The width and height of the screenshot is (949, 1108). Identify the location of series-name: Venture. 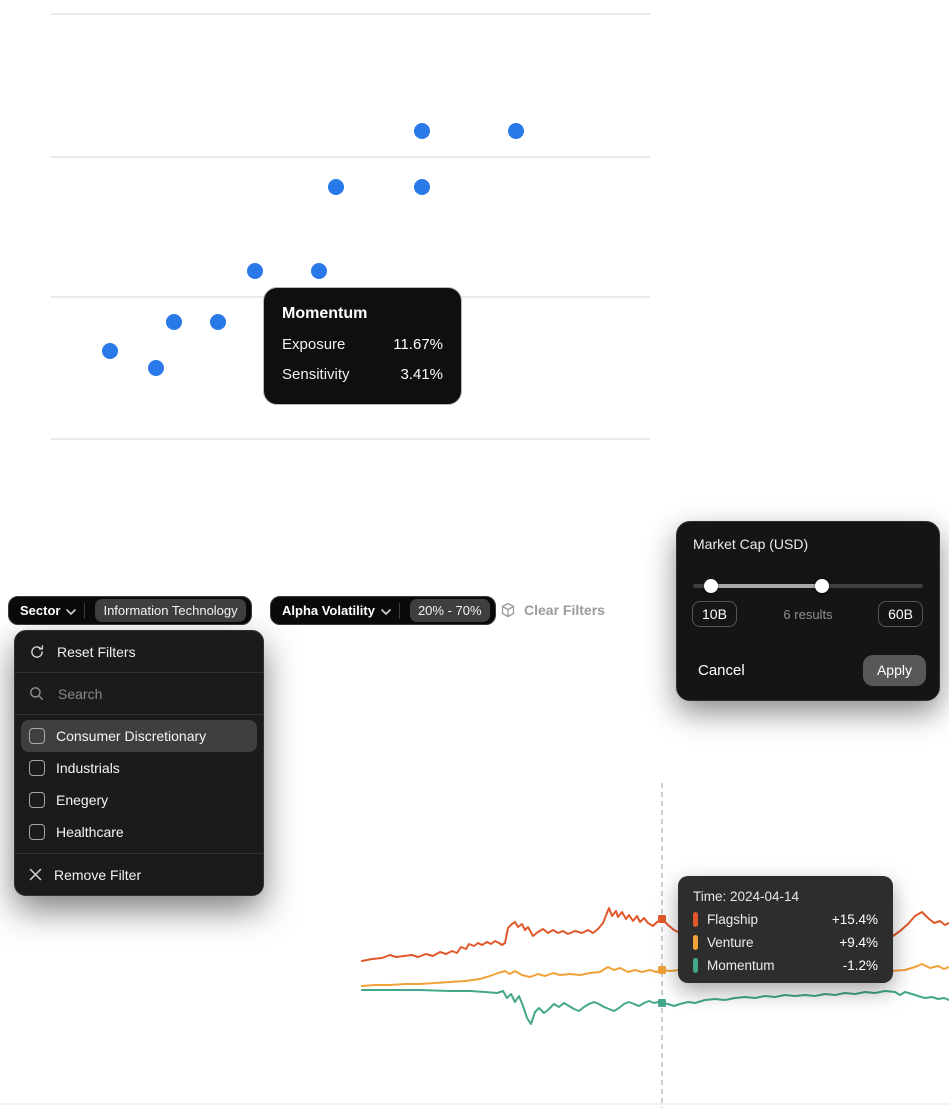
(730, 942).